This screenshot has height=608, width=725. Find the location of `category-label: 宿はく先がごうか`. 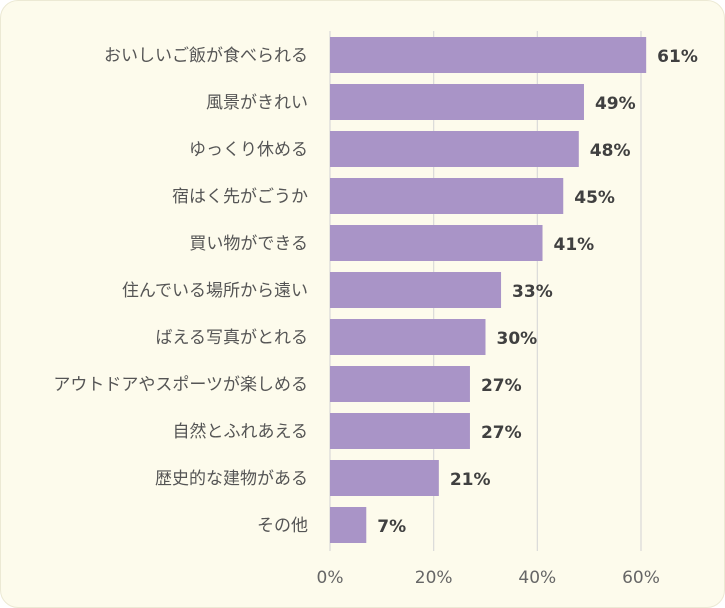

category-label: 宿はく先がごうか is located at coordinates (240, 197).